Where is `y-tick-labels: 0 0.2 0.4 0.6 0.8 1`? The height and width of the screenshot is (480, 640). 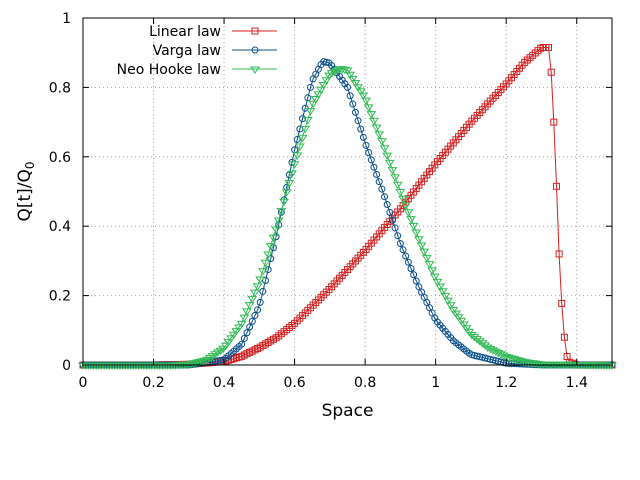 y-tick-labels: 0 0.2 0.4 0.6 0.8 1 is located at coordinates (60, 192).